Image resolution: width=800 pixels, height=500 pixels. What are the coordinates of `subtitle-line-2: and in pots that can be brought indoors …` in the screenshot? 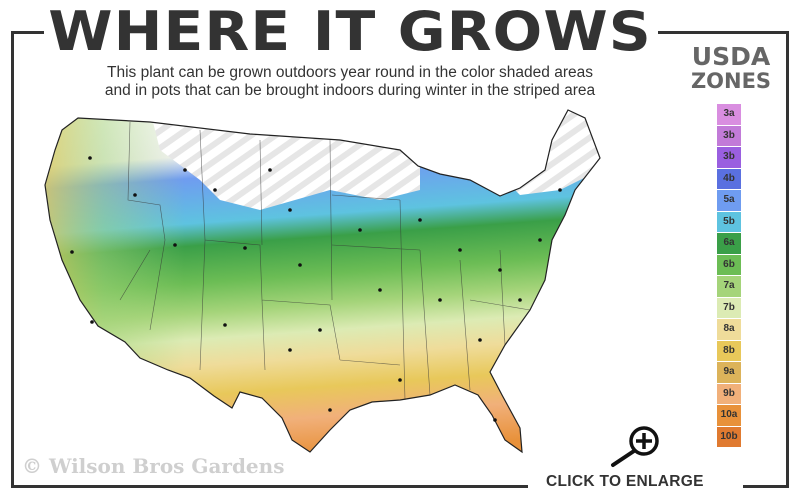 It's located at (350, 90).